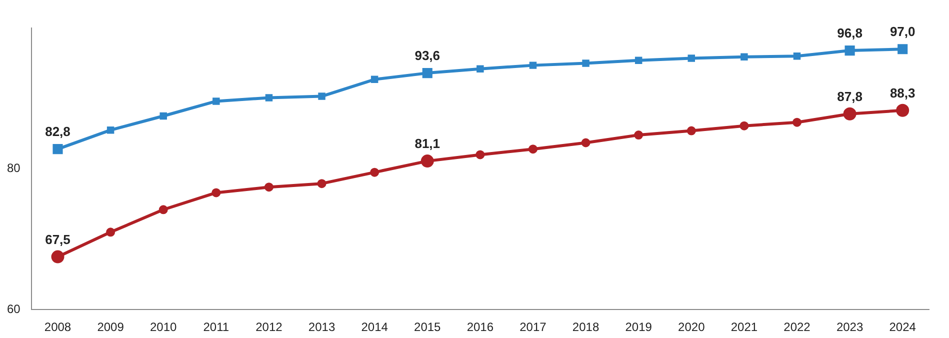  What do you see at coordinates (216, 327) in the screenshot?
I see `x-tick-label: 2011` at bounding box center [216, 327].